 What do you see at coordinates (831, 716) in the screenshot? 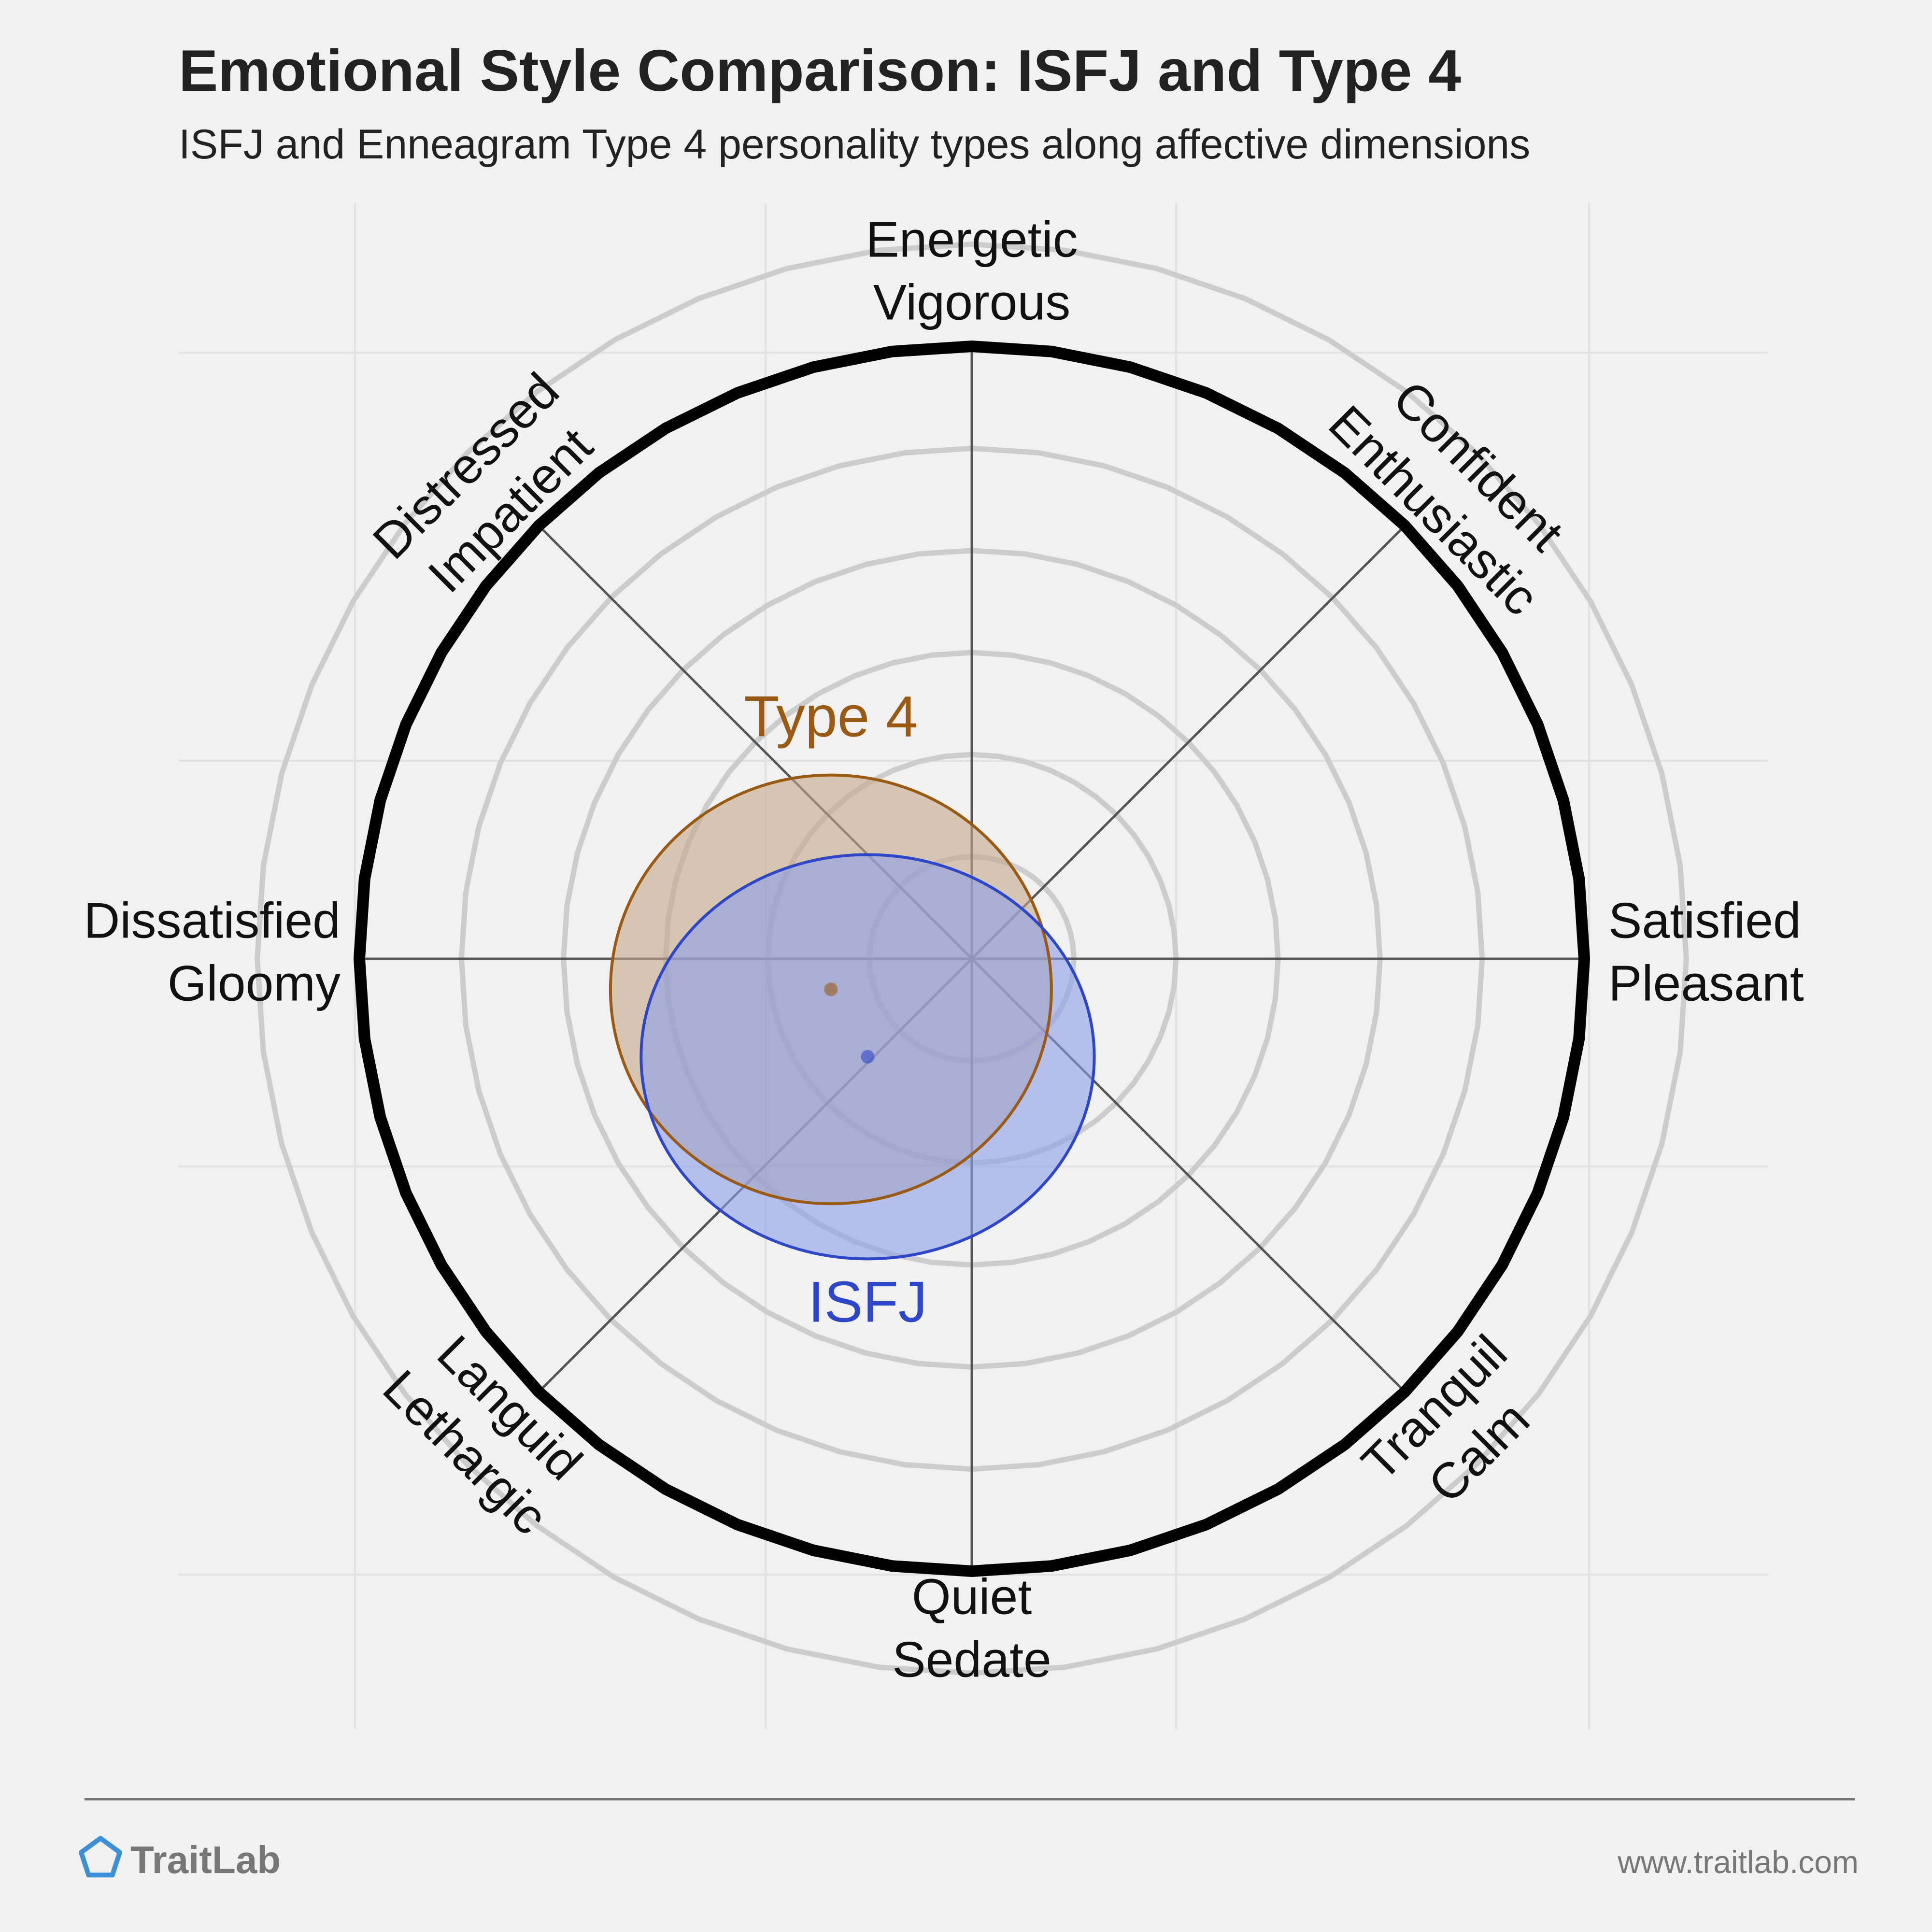
I see `type-4-label: Type 4` at bounding box center [831, 716].